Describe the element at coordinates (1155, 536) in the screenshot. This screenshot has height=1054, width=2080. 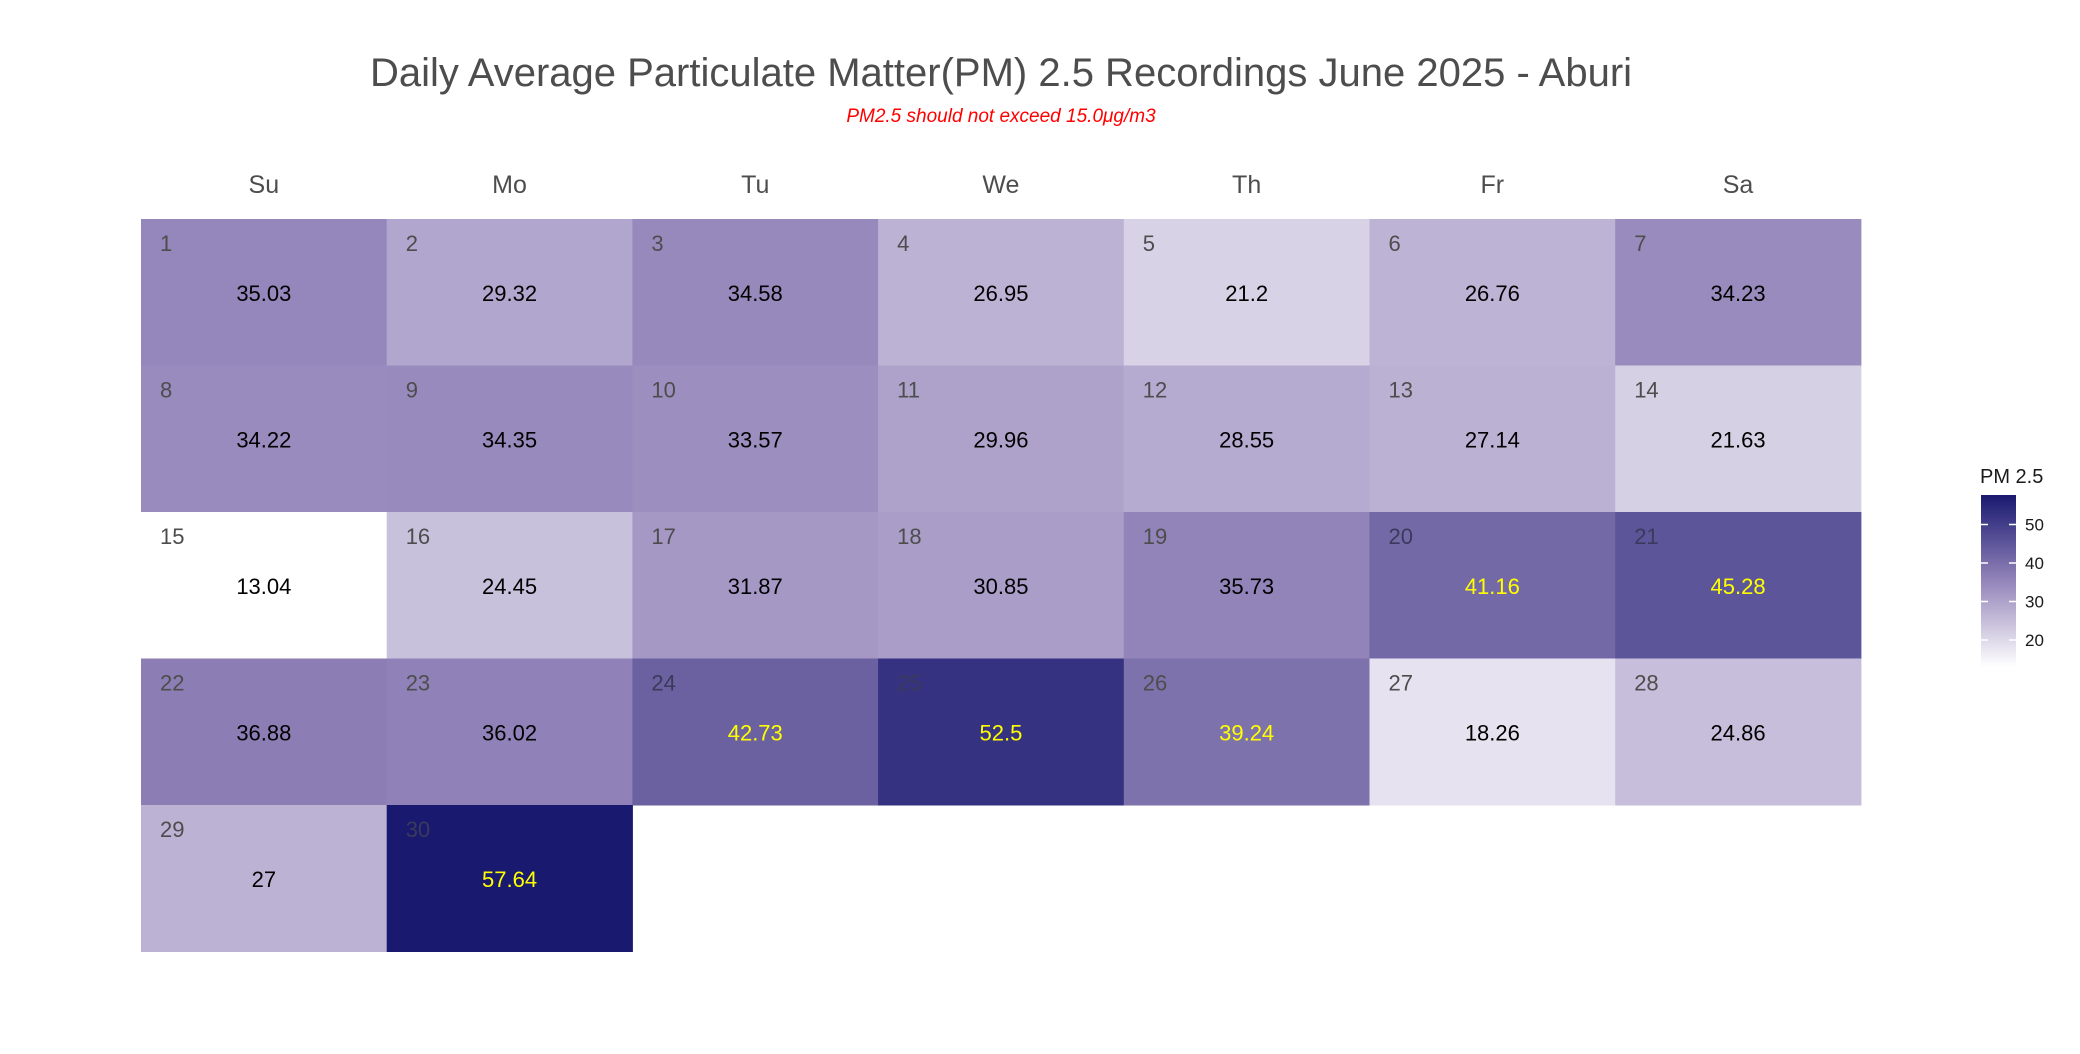
I see `day-number: 19` at that location.